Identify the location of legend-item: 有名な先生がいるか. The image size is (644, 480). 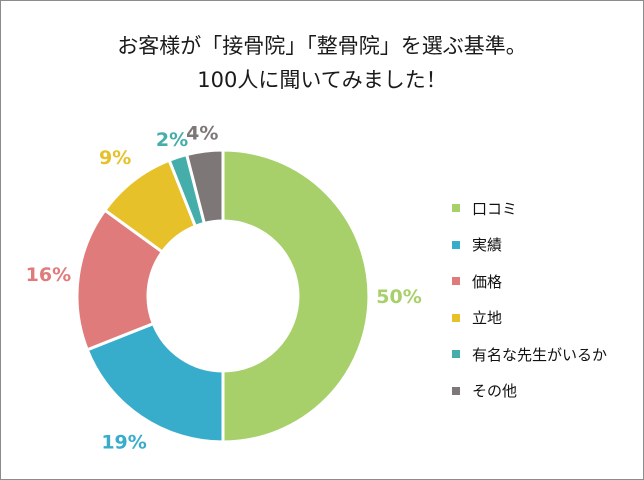
(529, 354).